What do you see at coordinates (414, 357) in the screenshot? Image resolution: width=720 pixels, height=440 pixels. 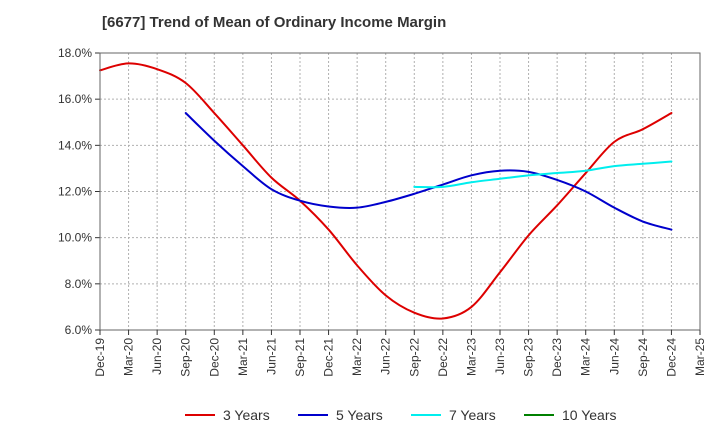 I see `x-tick-label: Sep-22` at bounding box center [414, 357].